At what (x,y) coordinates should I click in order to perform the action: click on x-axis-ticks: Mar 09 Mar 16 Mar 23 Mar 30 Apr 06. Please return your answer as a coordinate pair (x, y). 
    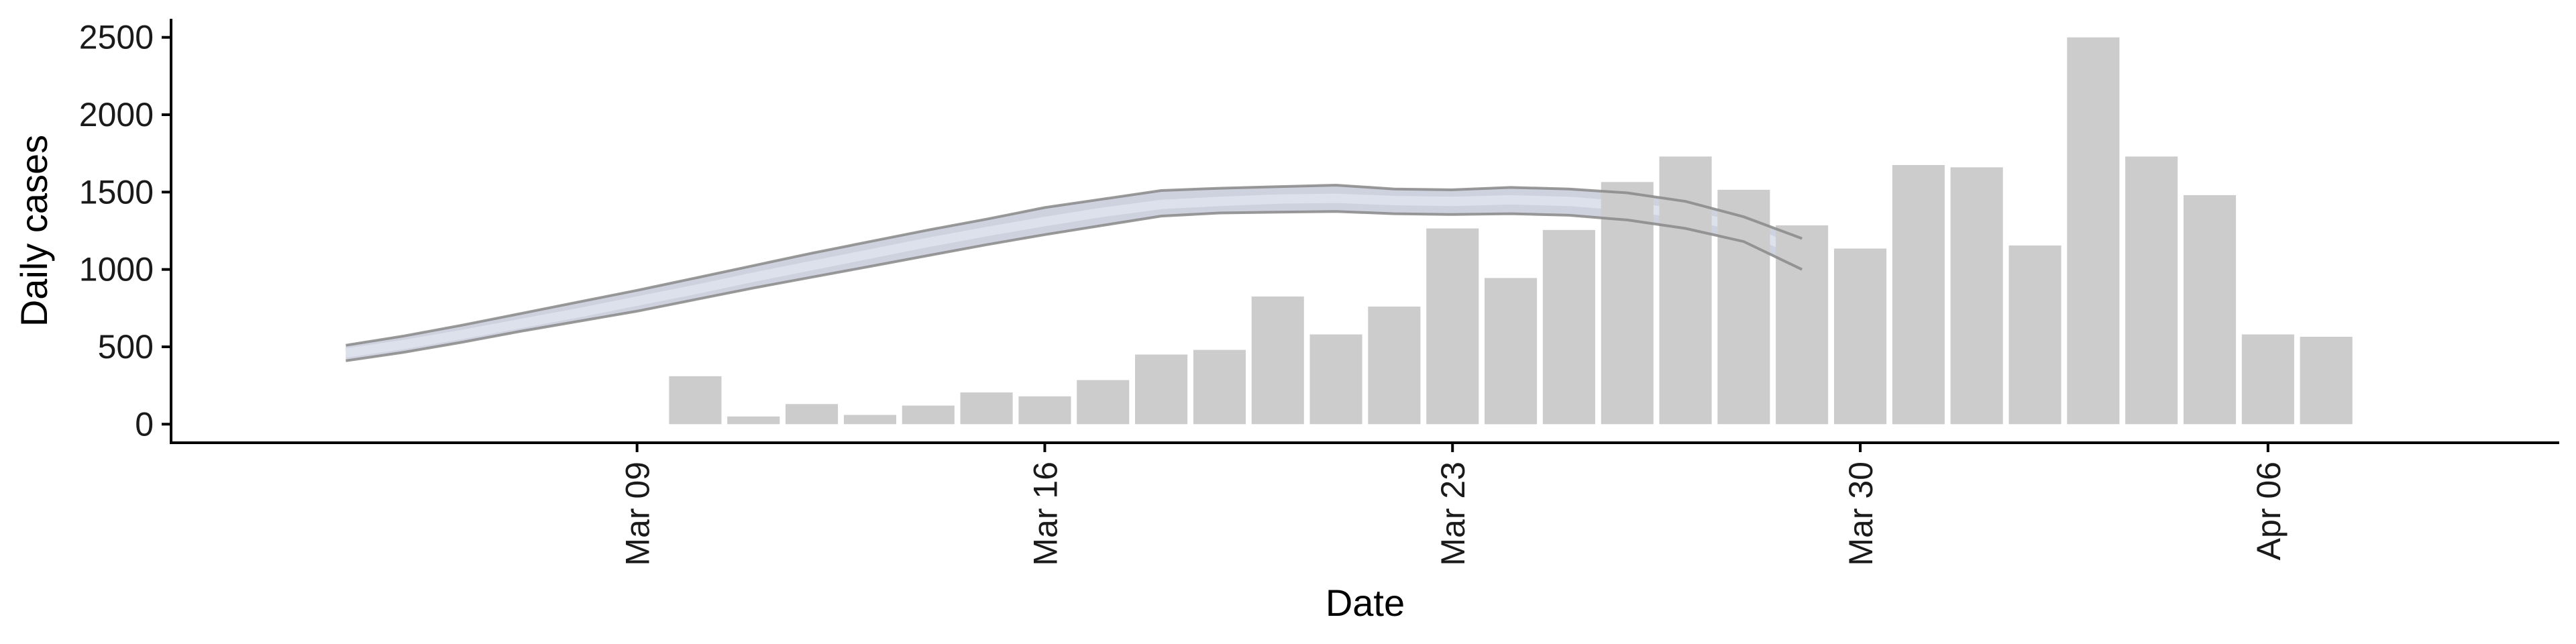
    Looking at the image, I should click on (1453, 504).